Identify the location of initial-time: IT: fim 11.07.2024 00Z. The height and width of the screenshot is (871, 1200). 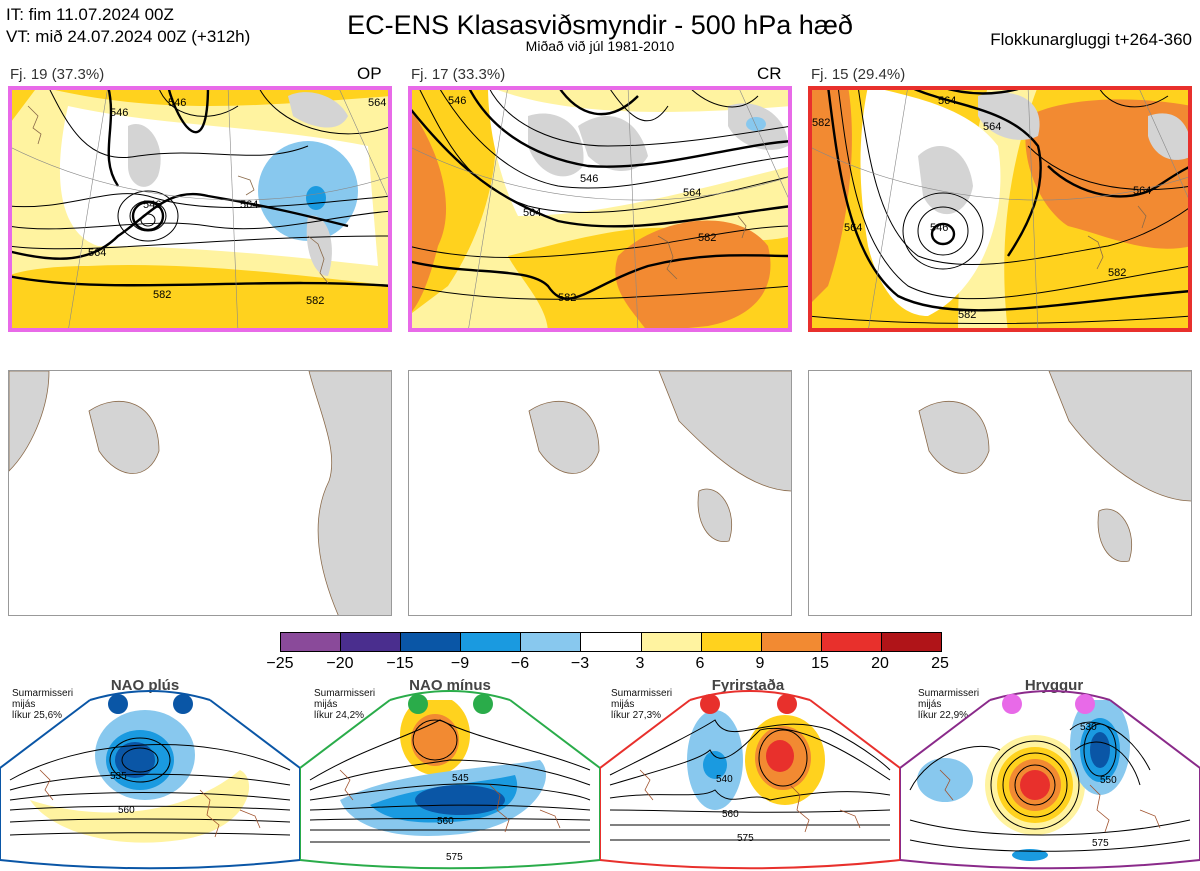
(90, 14).